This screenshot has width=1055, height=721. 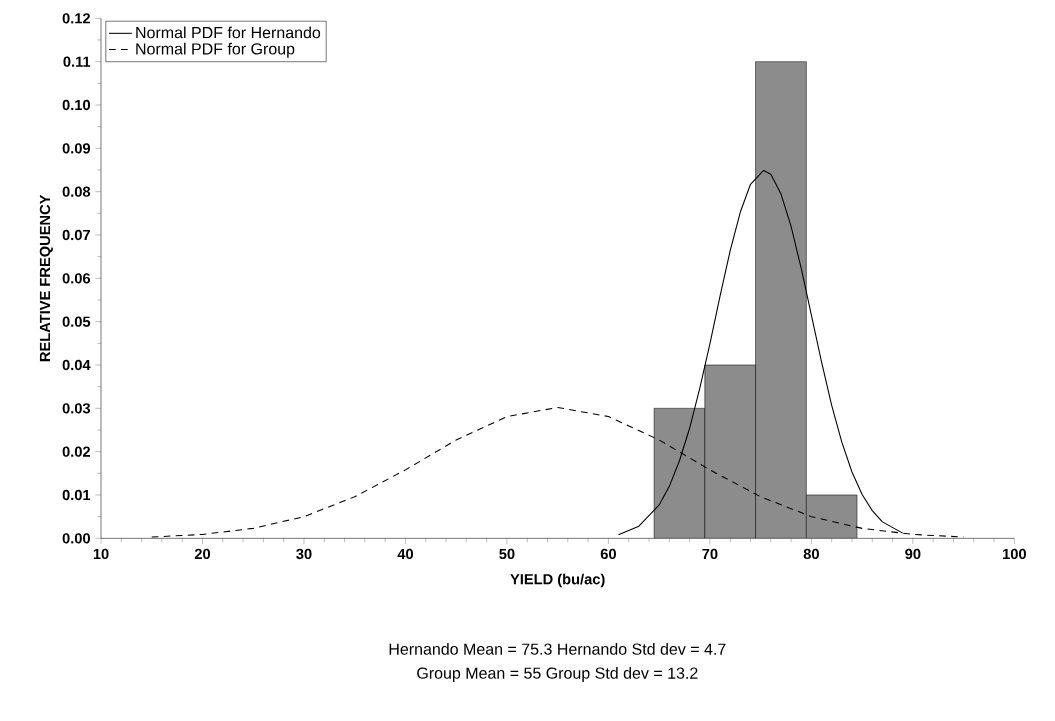 What do you see at coordinates (1014, 554) in the screenshot?
I see `x-tick-label: 100` at bounding box center [1014, 554].